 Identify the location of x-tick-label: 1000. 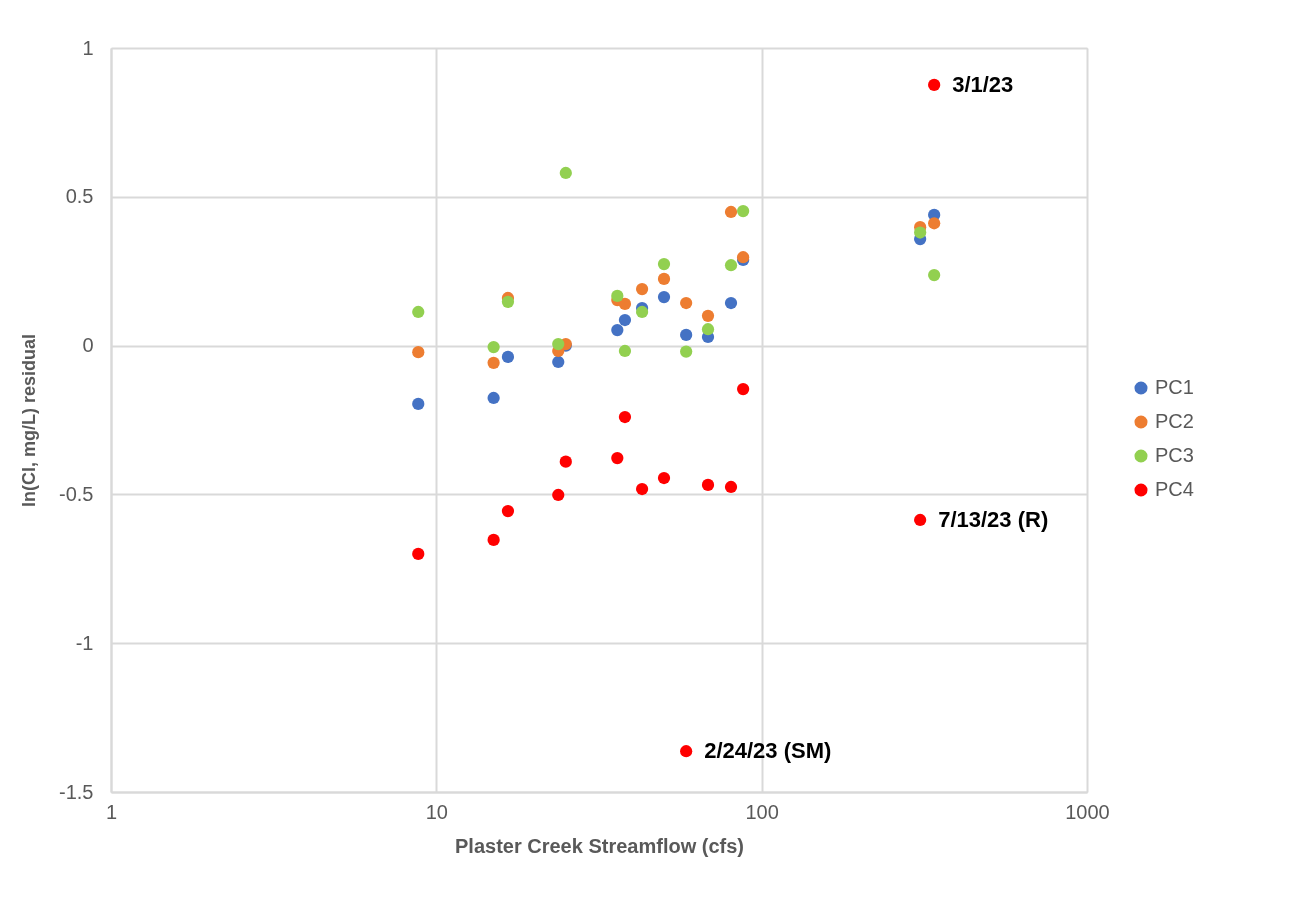
(1087, 811).